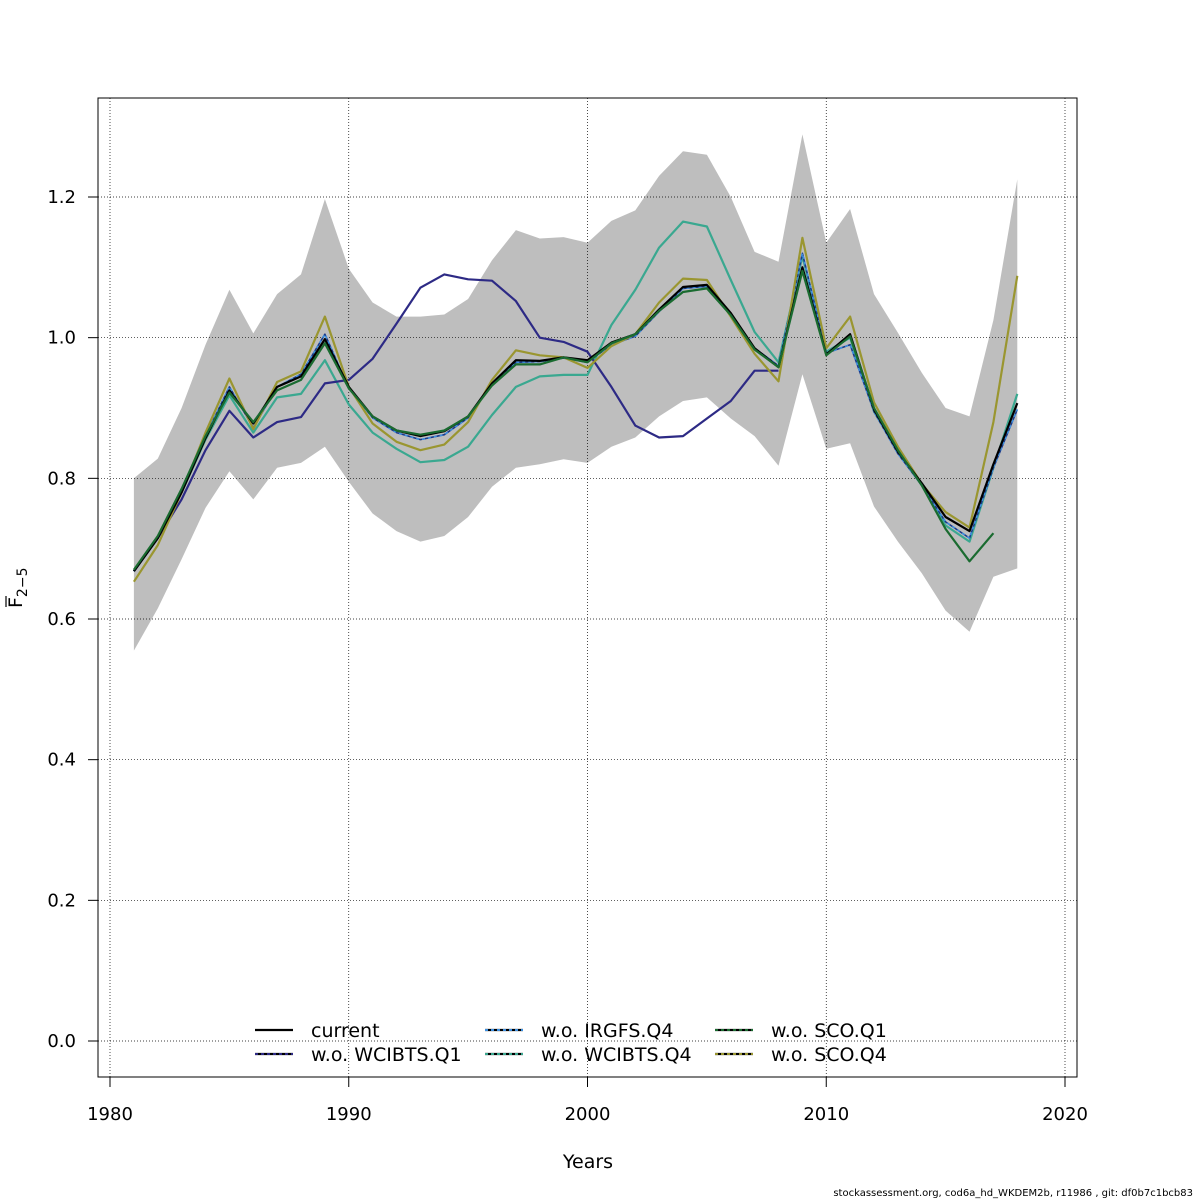  I want to click on legend-label: w.o. WCIBTS.Q1, so click(386, 1055).